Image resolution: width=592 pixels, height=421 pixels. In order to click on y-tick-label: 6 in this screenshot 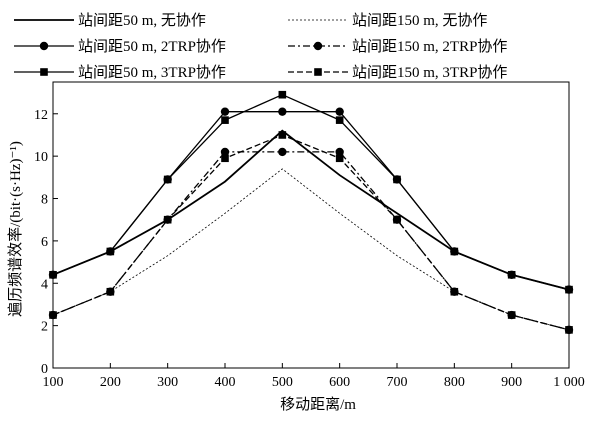, I will do `click(44, 242)`.